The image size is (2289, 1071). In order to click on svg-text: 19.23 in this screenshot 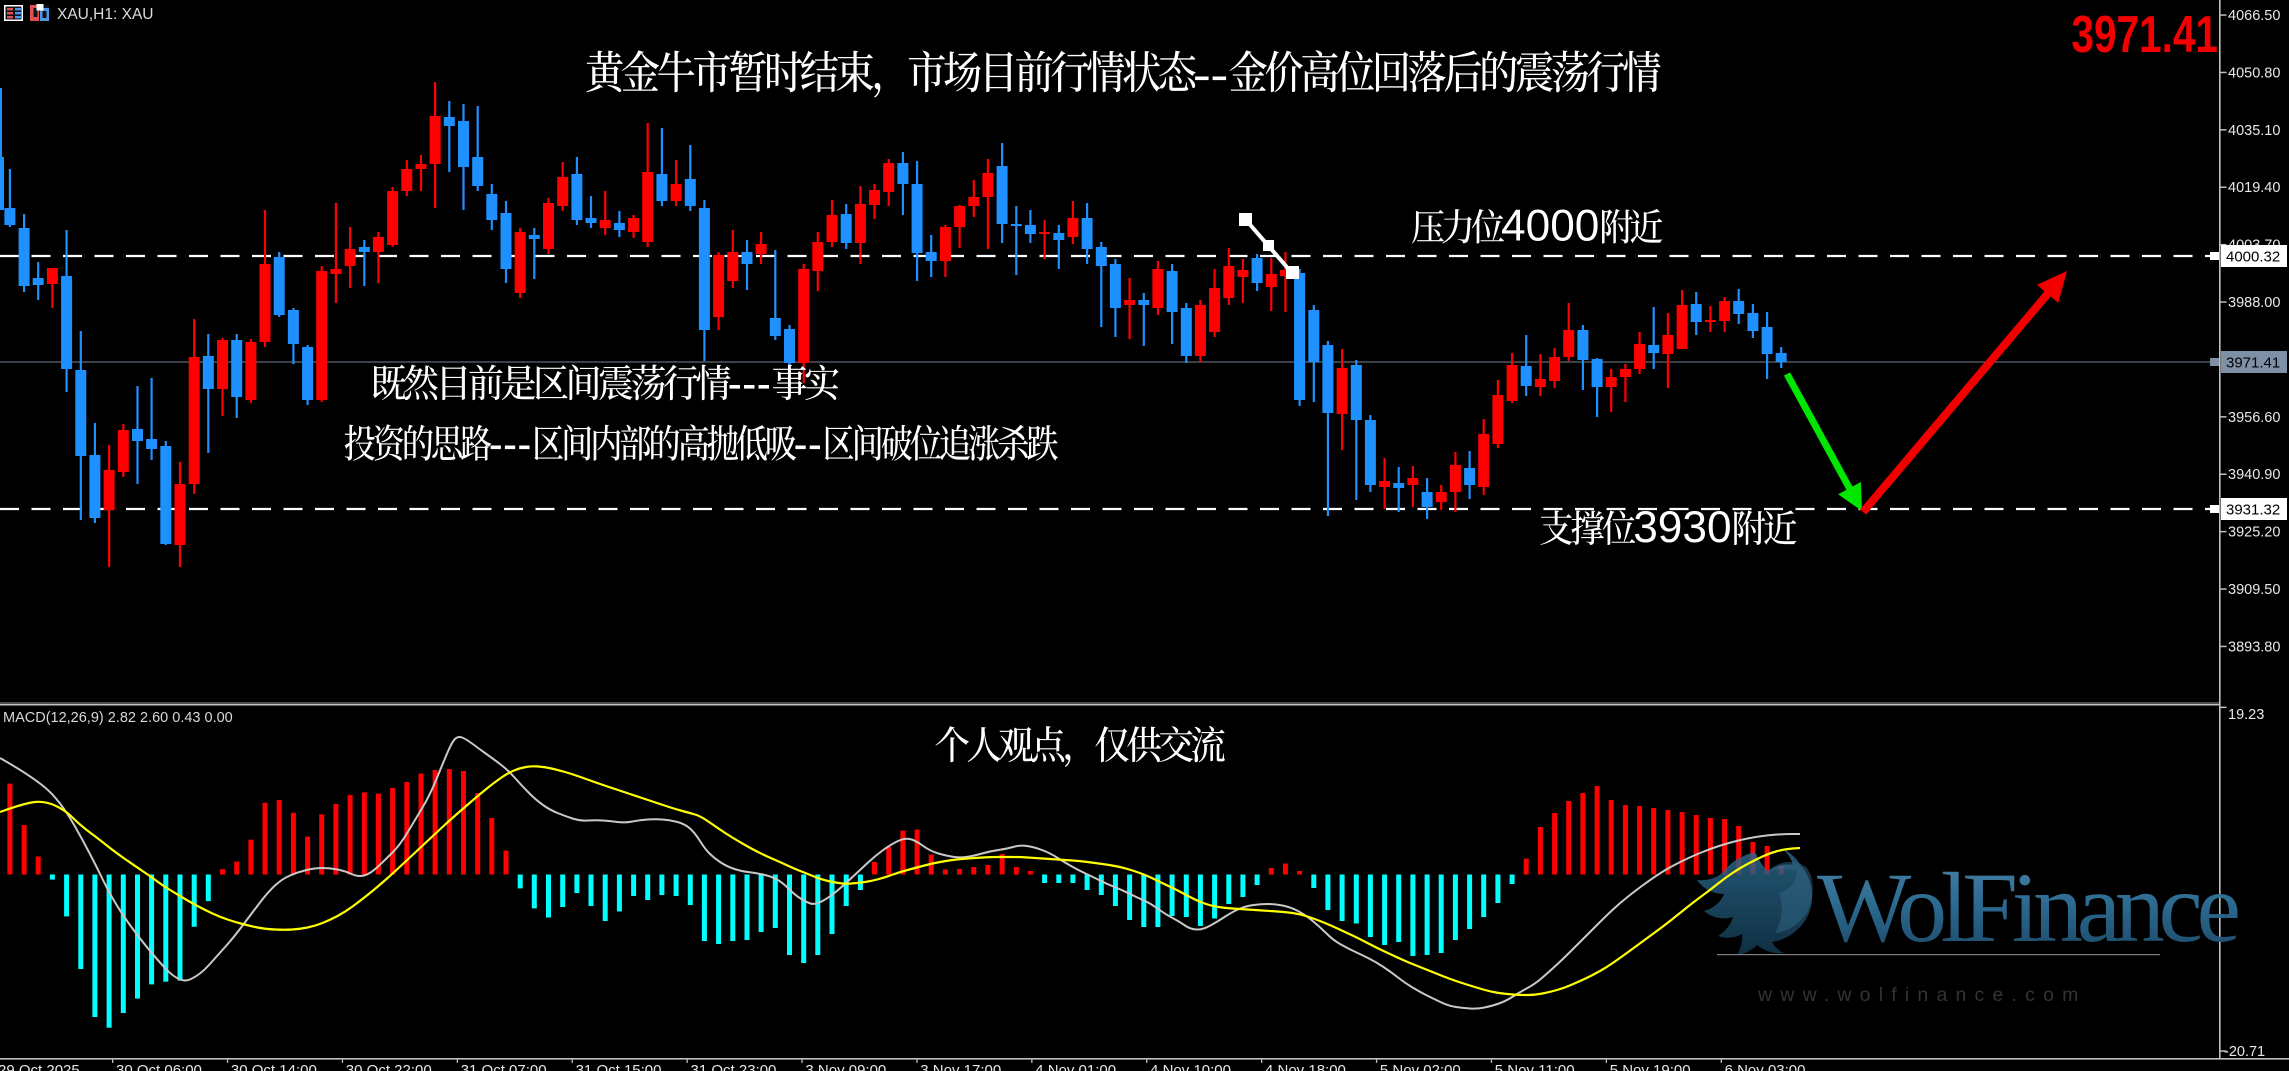, I will do `click(2246, 715)`.